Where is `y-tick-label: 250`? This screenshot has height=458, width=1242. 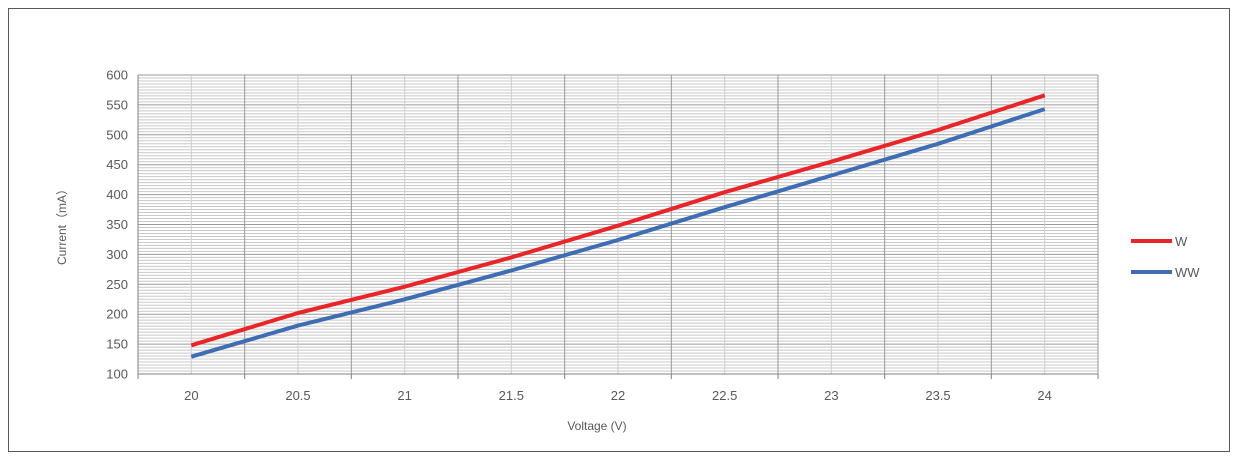 y-tick-label: 250 is located at coordinates (117, 284).